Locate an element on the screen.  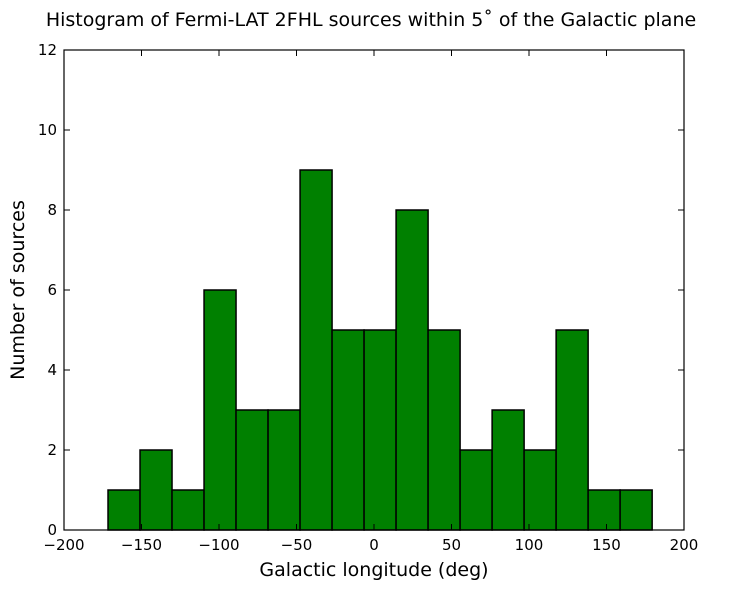
x-tick-label: −200 is located at coordinates (63, 545).